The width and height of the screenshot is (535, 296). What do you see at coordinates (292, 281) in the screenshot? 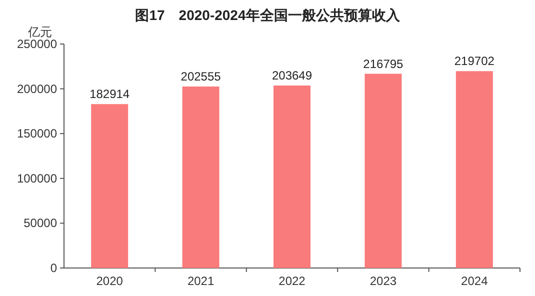
I see `x-tick-label: 2022` at bounding box center [292, 281].